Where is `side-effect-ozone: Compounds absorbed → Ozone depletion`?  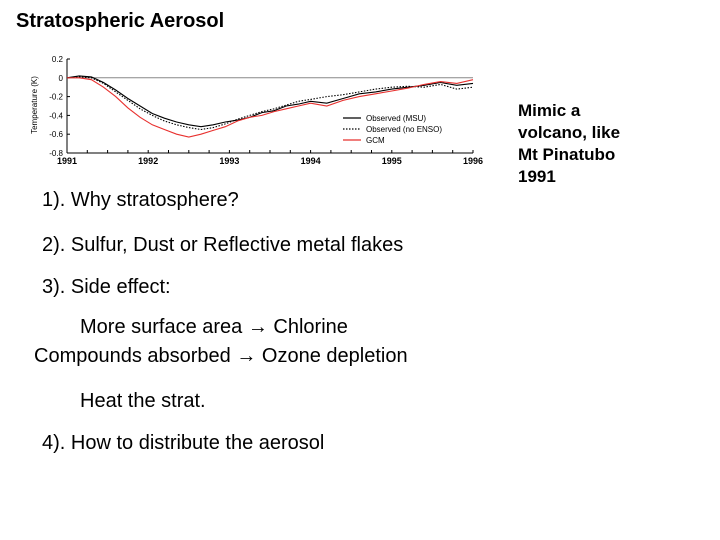
side-effect-ozone: Compounds absorbed → Ozone depletion is located at coordinates (221, 356).